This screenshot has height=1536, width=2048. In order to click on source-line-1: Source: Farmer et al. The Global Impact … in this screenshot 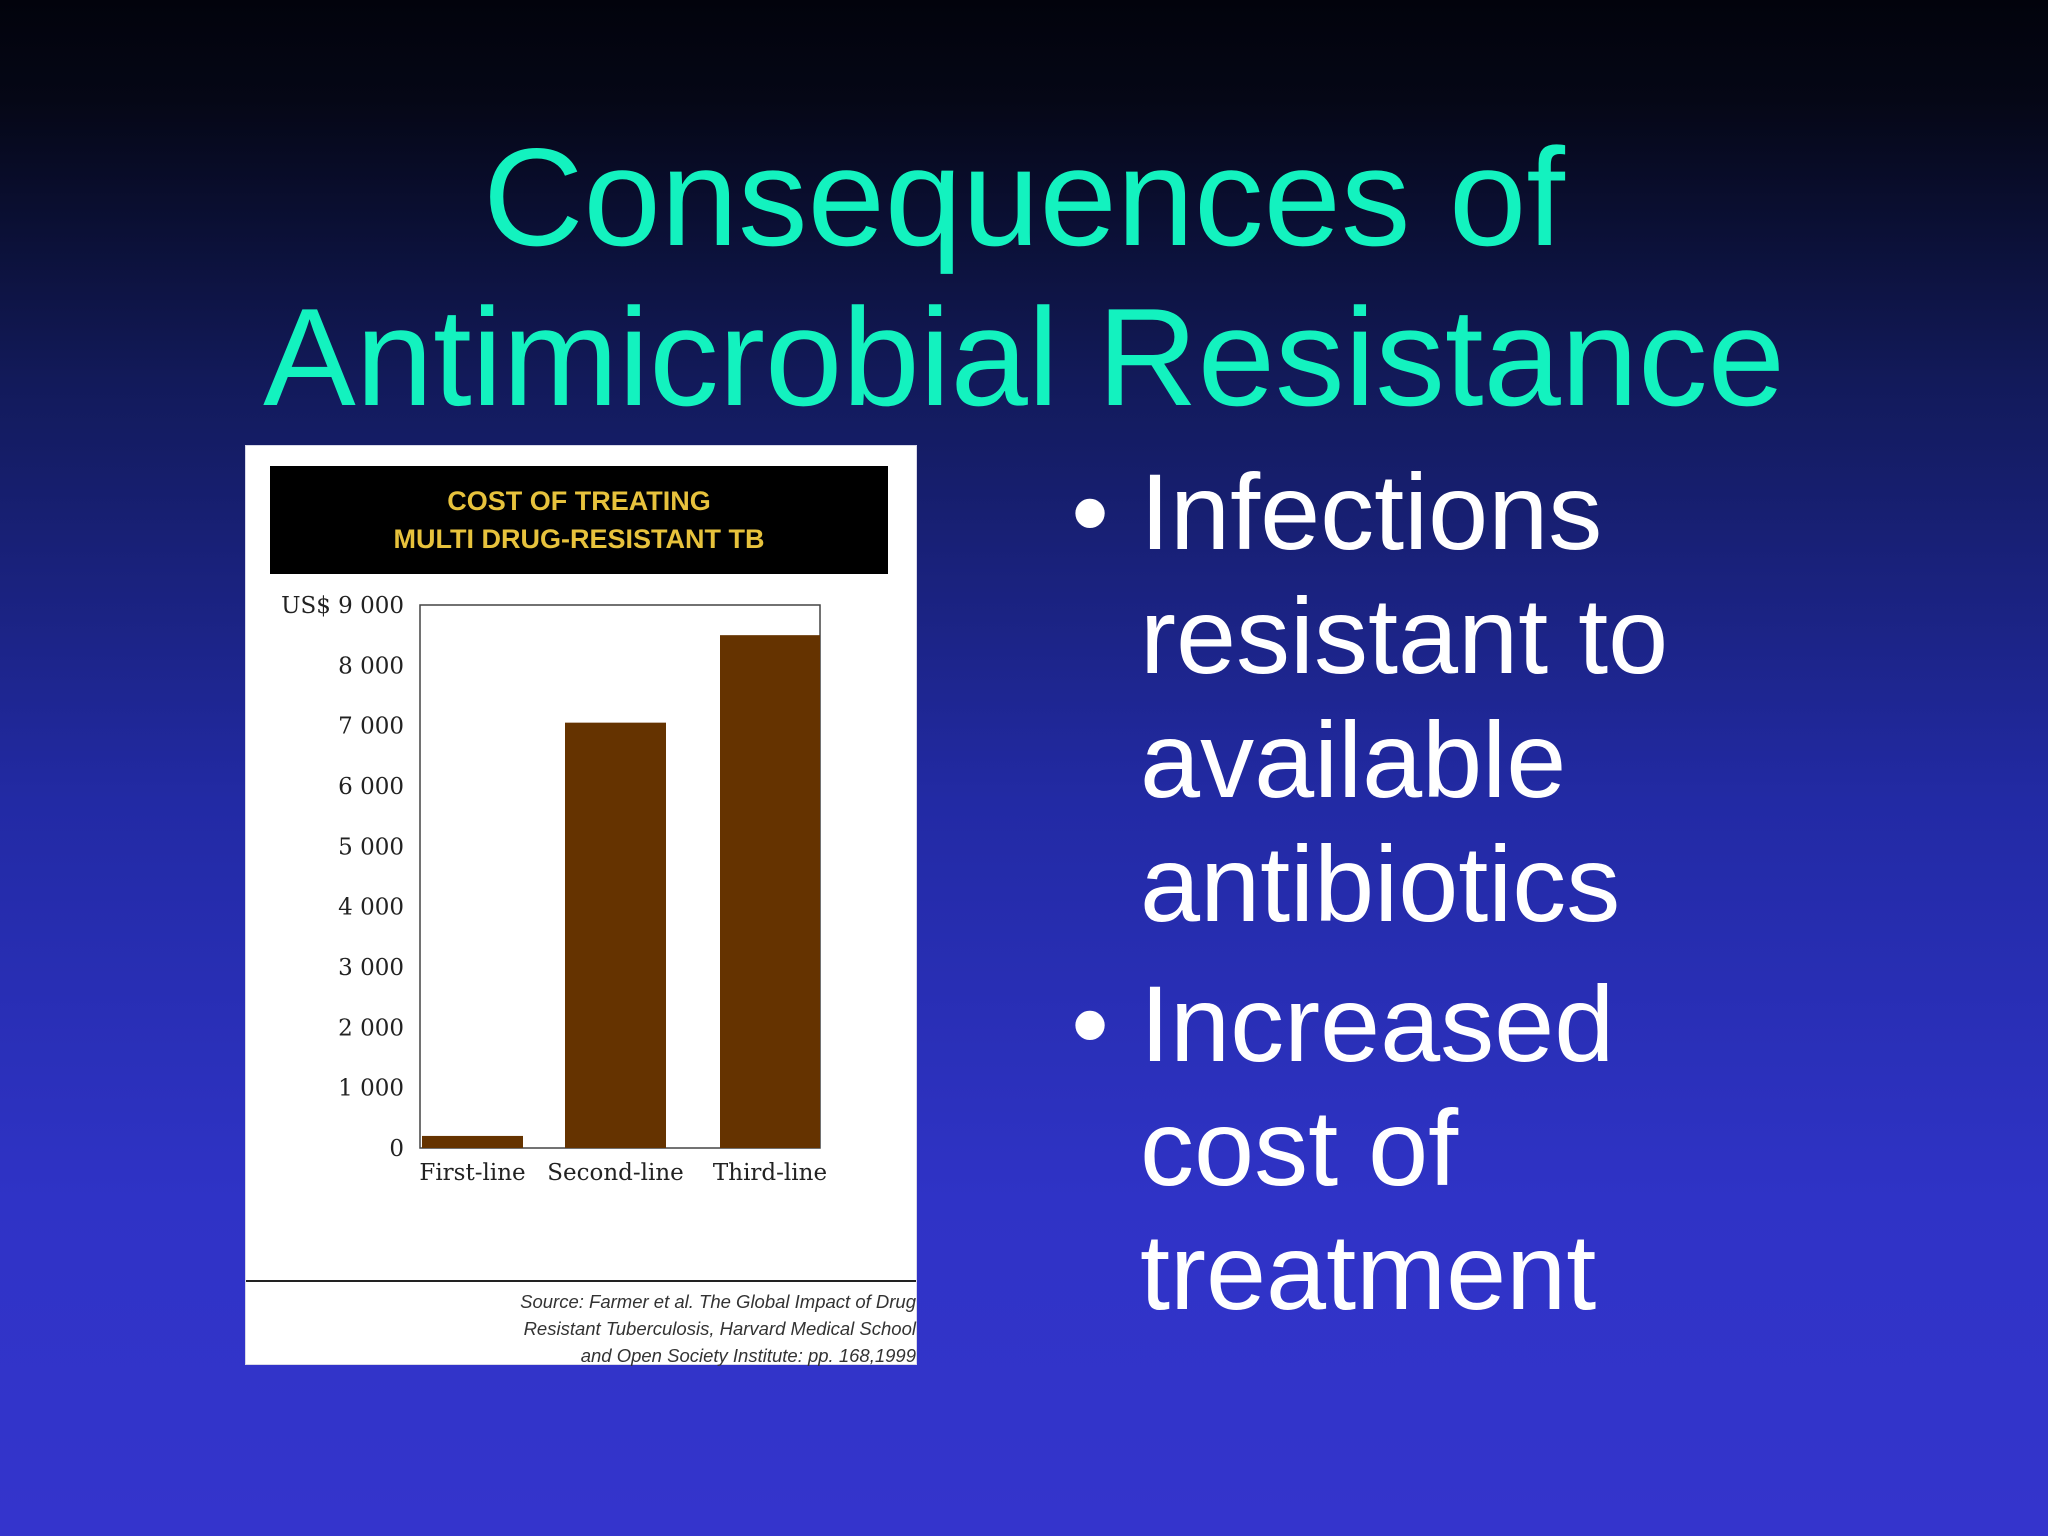, I will do `click(718, 1301)`.